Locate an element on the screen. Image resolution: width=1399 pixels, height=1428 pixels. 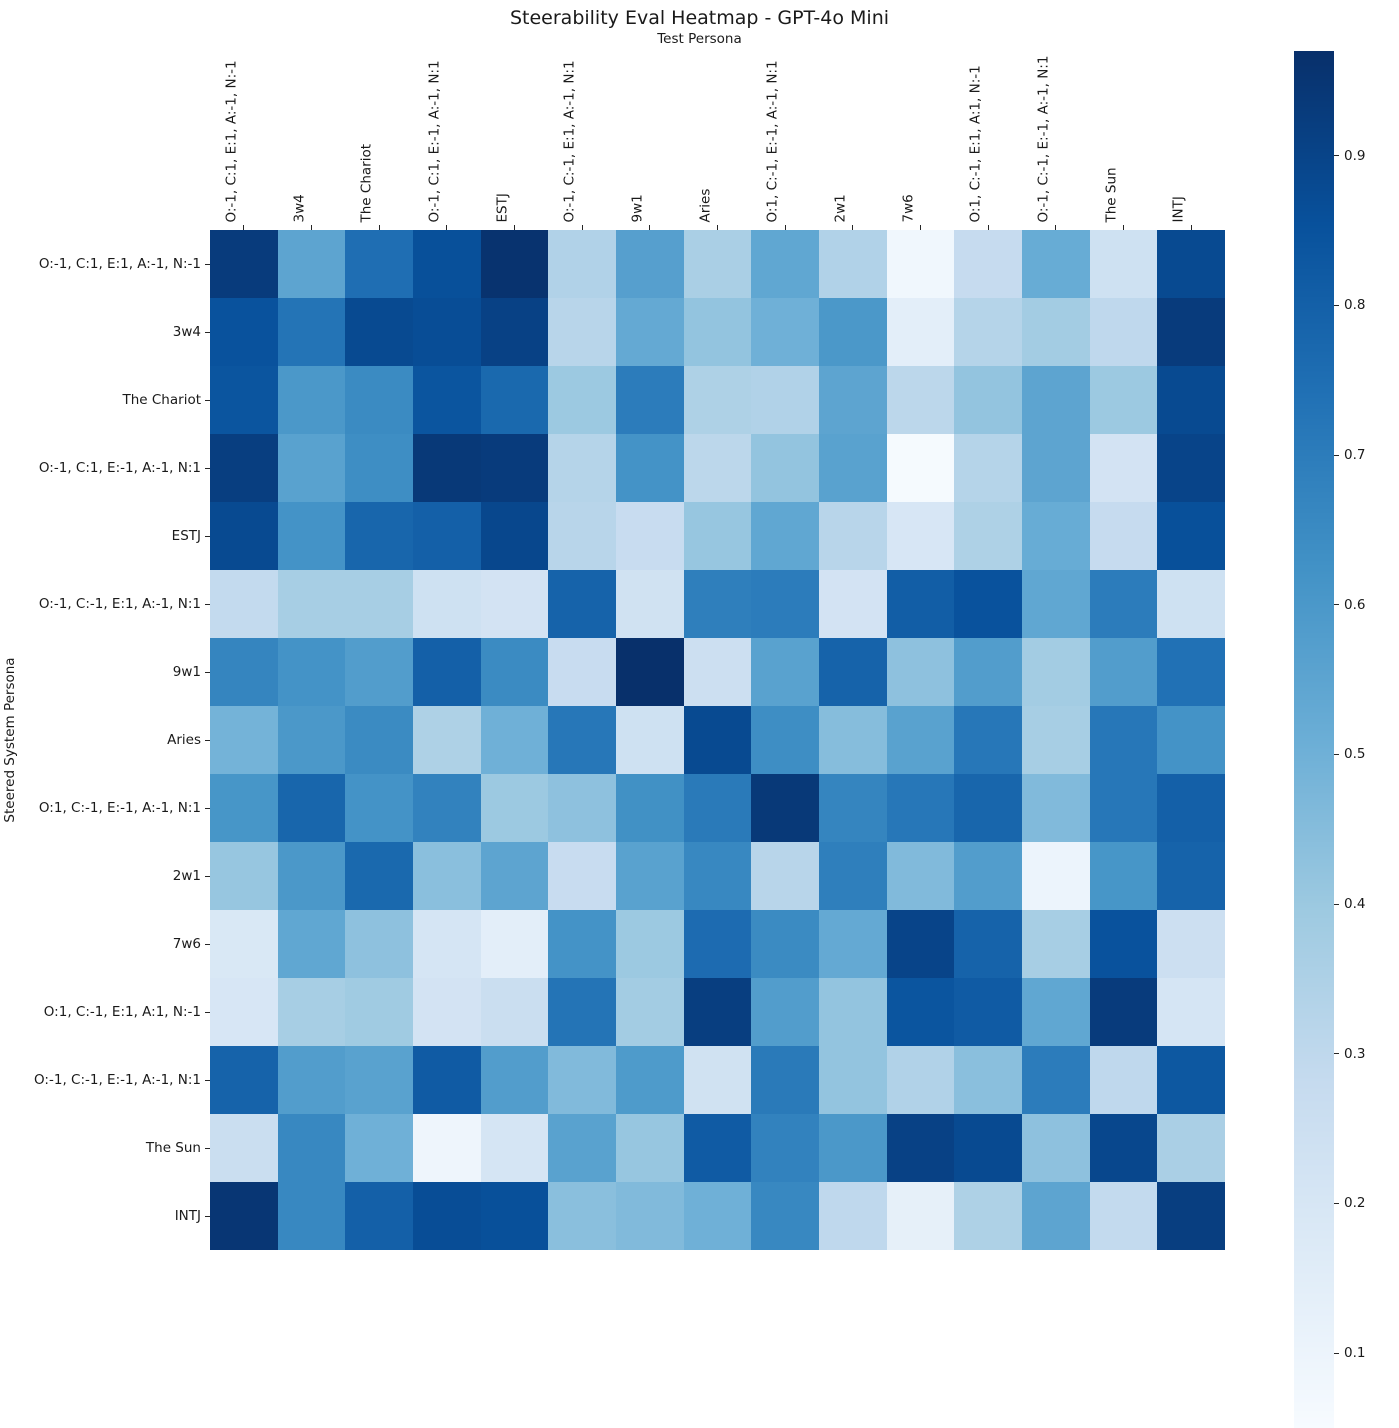
chart-subtitle: Test Persona is located at coordinates (699, 39).